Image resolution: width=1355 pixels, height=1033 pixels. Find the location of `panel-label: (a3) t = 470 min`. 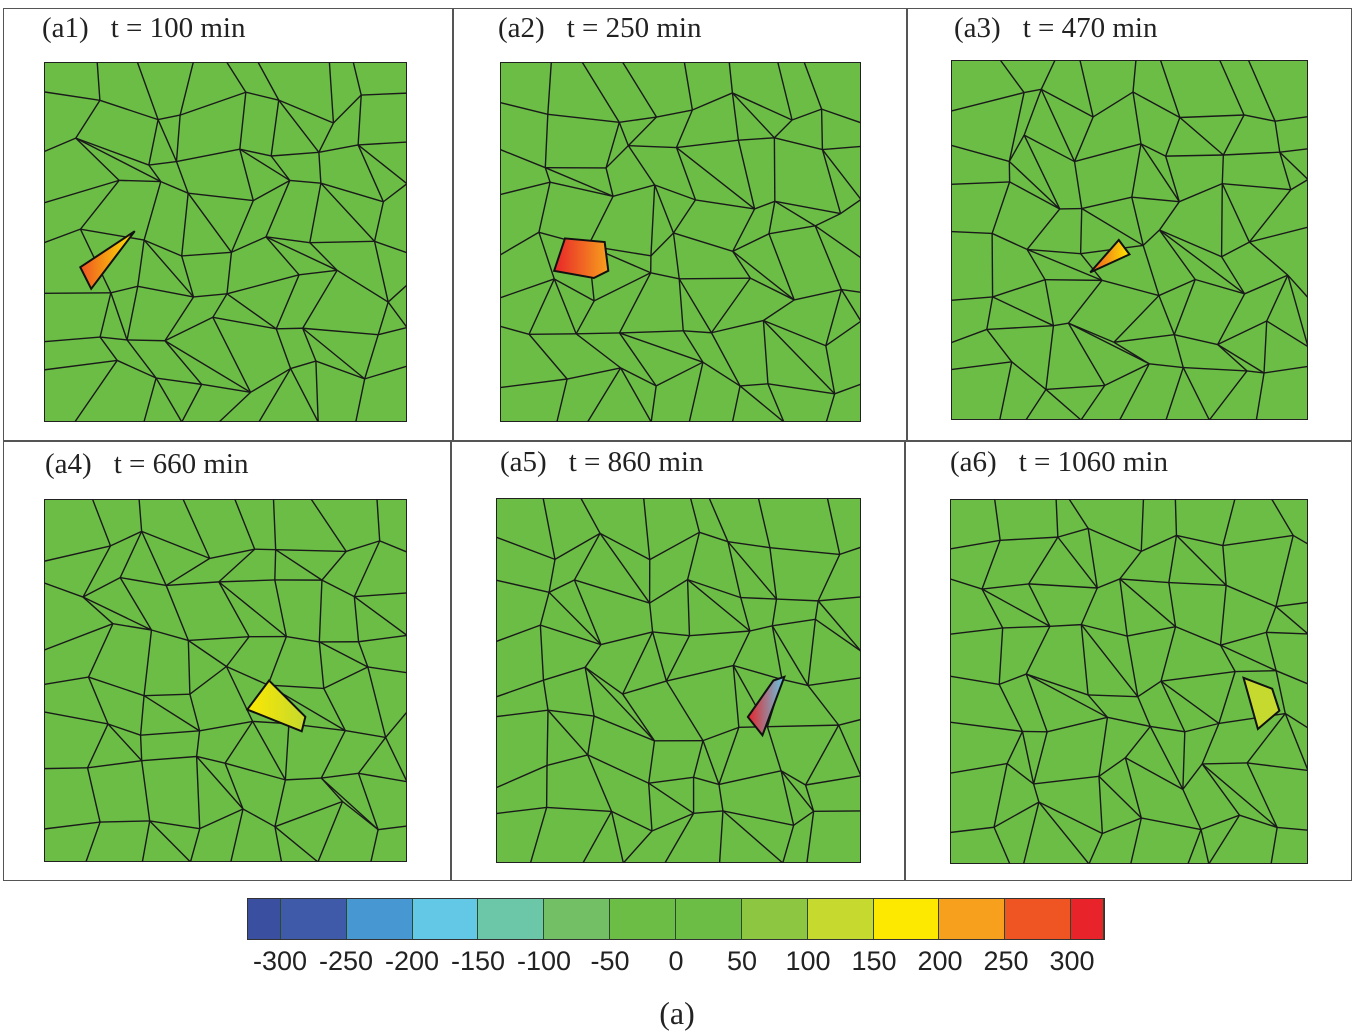

panel-label: (a3) t = 470 min is located at coordinates (1055, 28).